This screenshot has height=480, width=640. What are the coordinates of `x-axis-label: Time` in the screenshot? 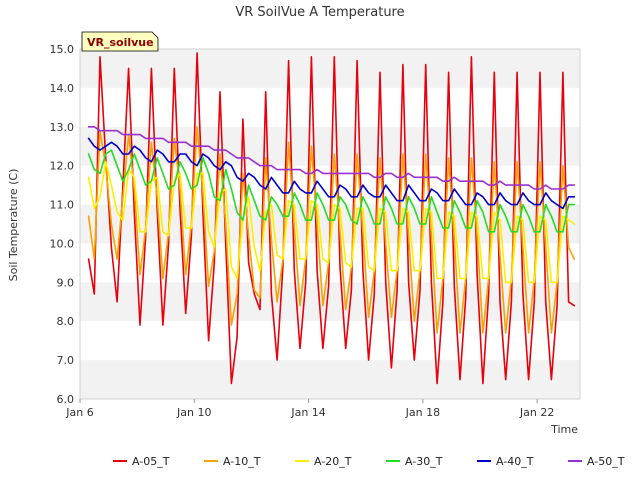 It's located at (564, 429).